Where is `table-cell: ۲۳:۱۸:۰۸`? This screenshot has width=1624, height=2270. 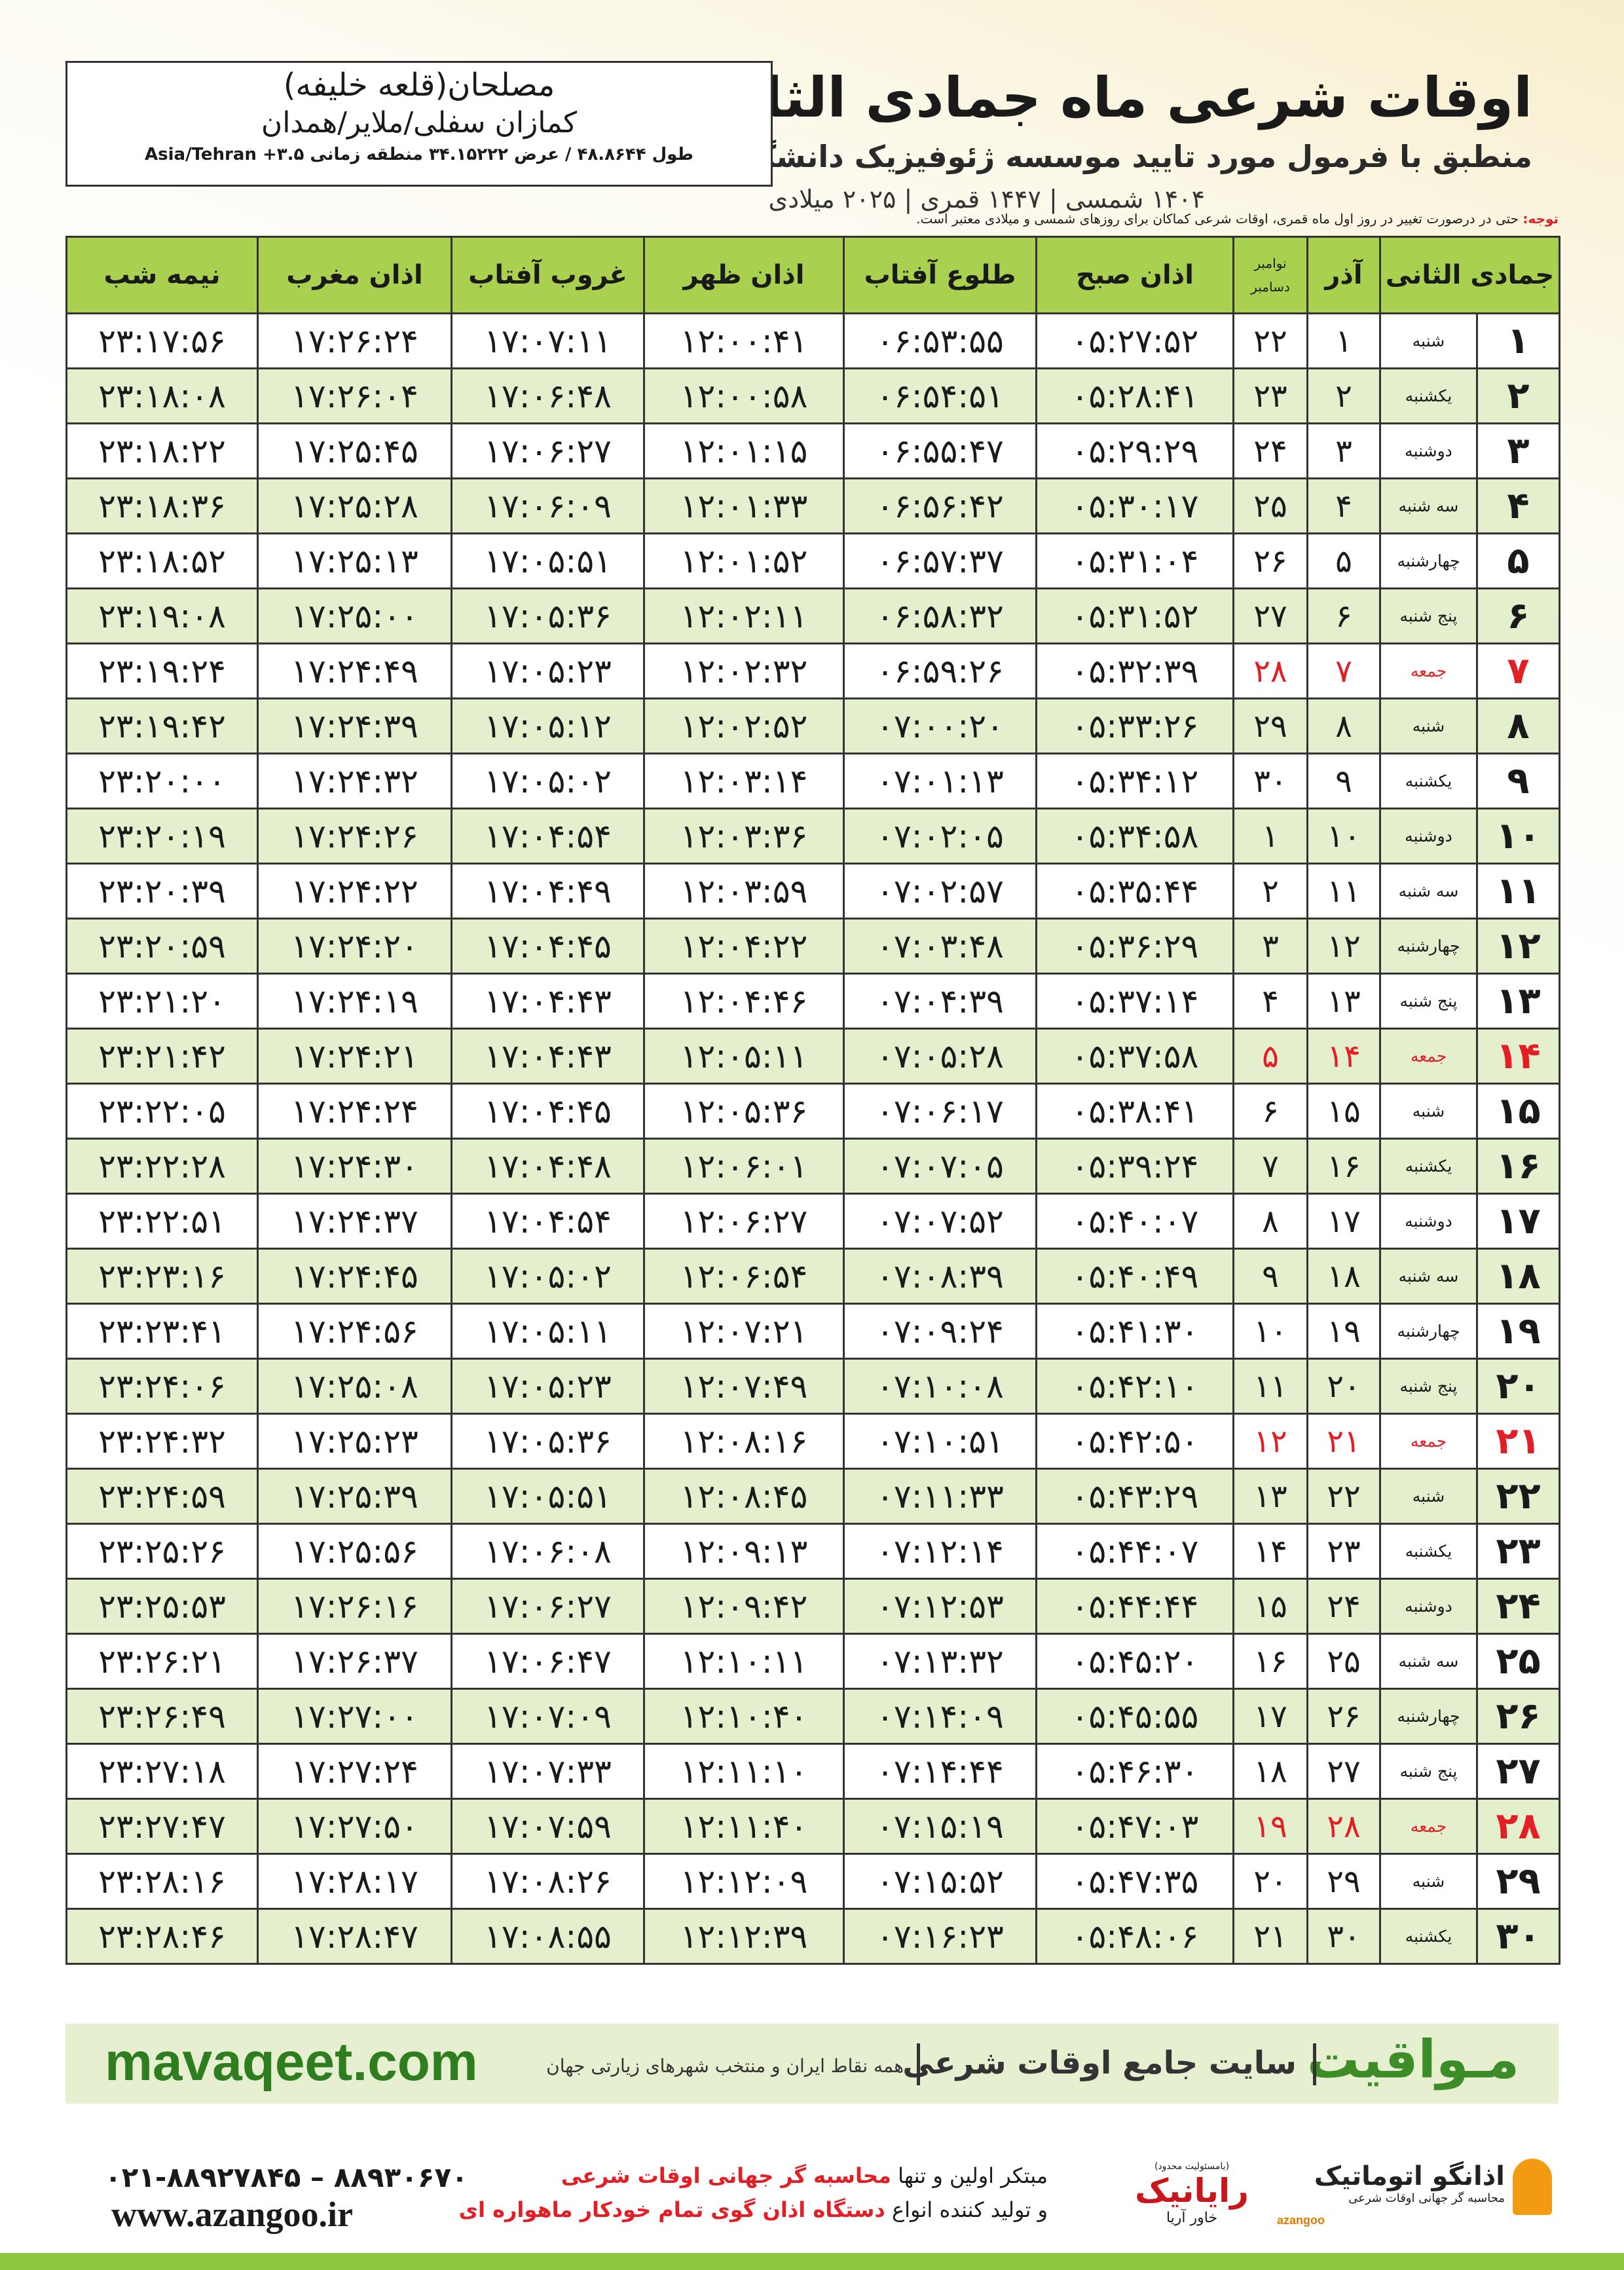 table-cell: ۲۳:۱۸:۰۸ is located at coordinates (162, 395).